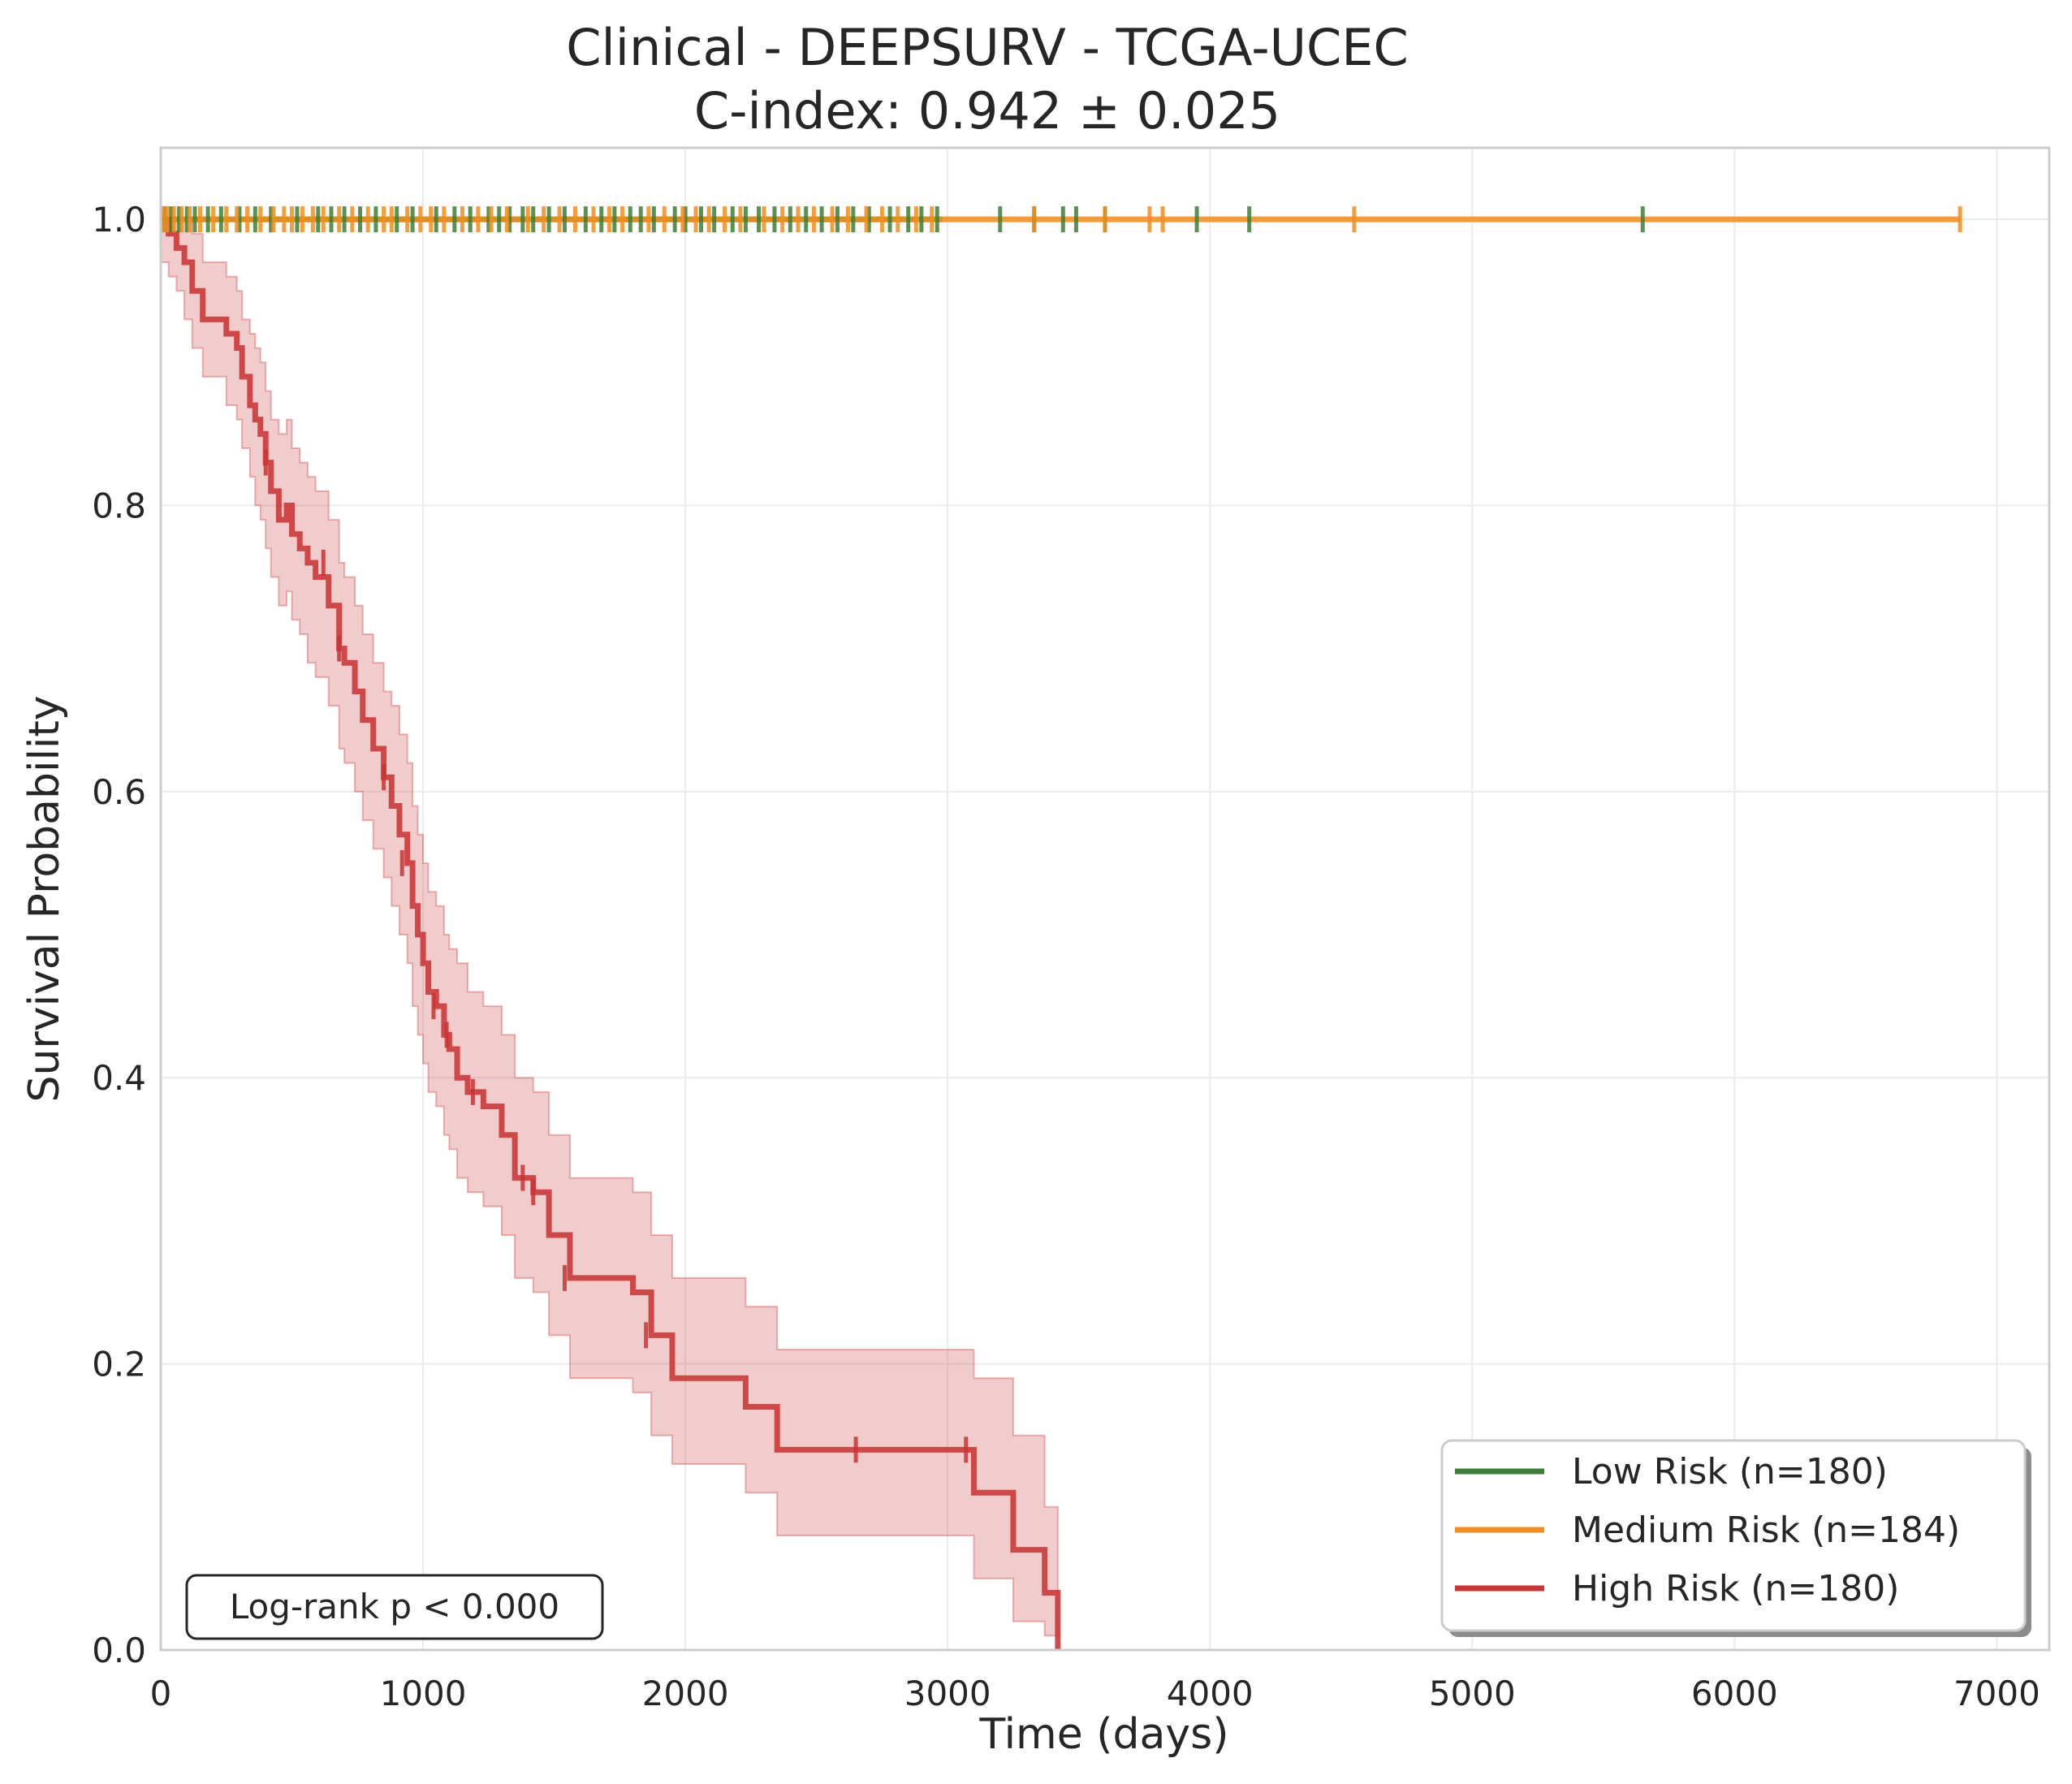 The width and height of the screenshot is (2072, 1784). I want to click on x-tick-labels: 0 1000 2000 3000 4000 5000 6000 7000, so click(1095, 1693).